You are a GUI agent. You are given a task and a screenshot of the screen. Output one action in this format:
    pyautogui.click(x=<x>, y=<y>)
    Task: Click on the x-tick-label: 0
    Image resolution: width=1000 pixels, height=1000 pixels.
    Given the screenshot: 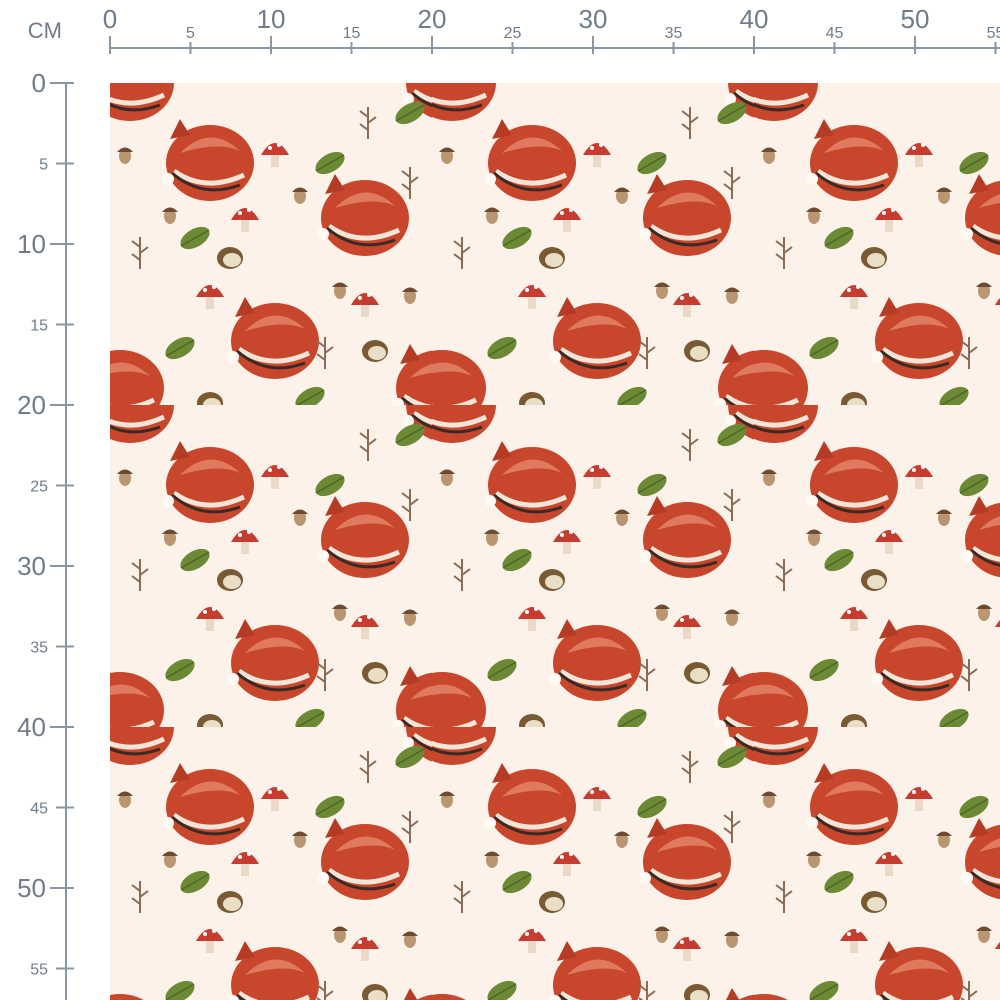 What is the action you would take?
    pyautogui.click(x=110, y=19)
    